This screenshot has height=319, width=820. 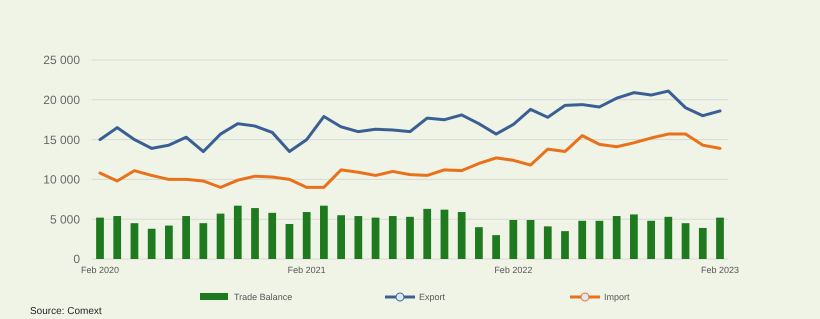 What do you see at coordinates (513, 270) in the screenshot?
I see `x-tick-label: Feb 2022` at bounding box center [513, 270].